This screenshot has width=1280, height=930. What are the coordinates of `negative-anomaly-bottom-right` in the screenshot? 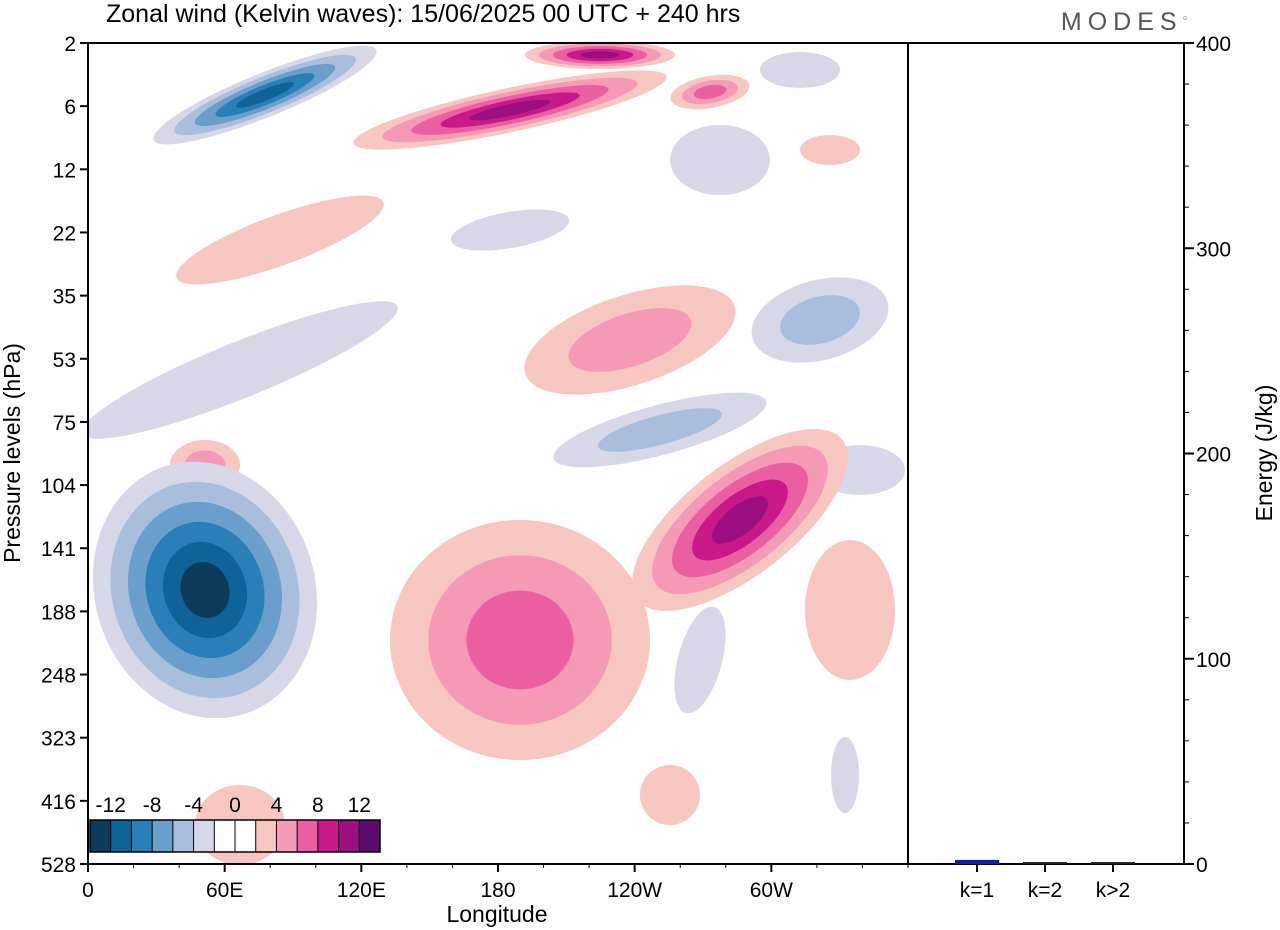 It's located at (845, 775).